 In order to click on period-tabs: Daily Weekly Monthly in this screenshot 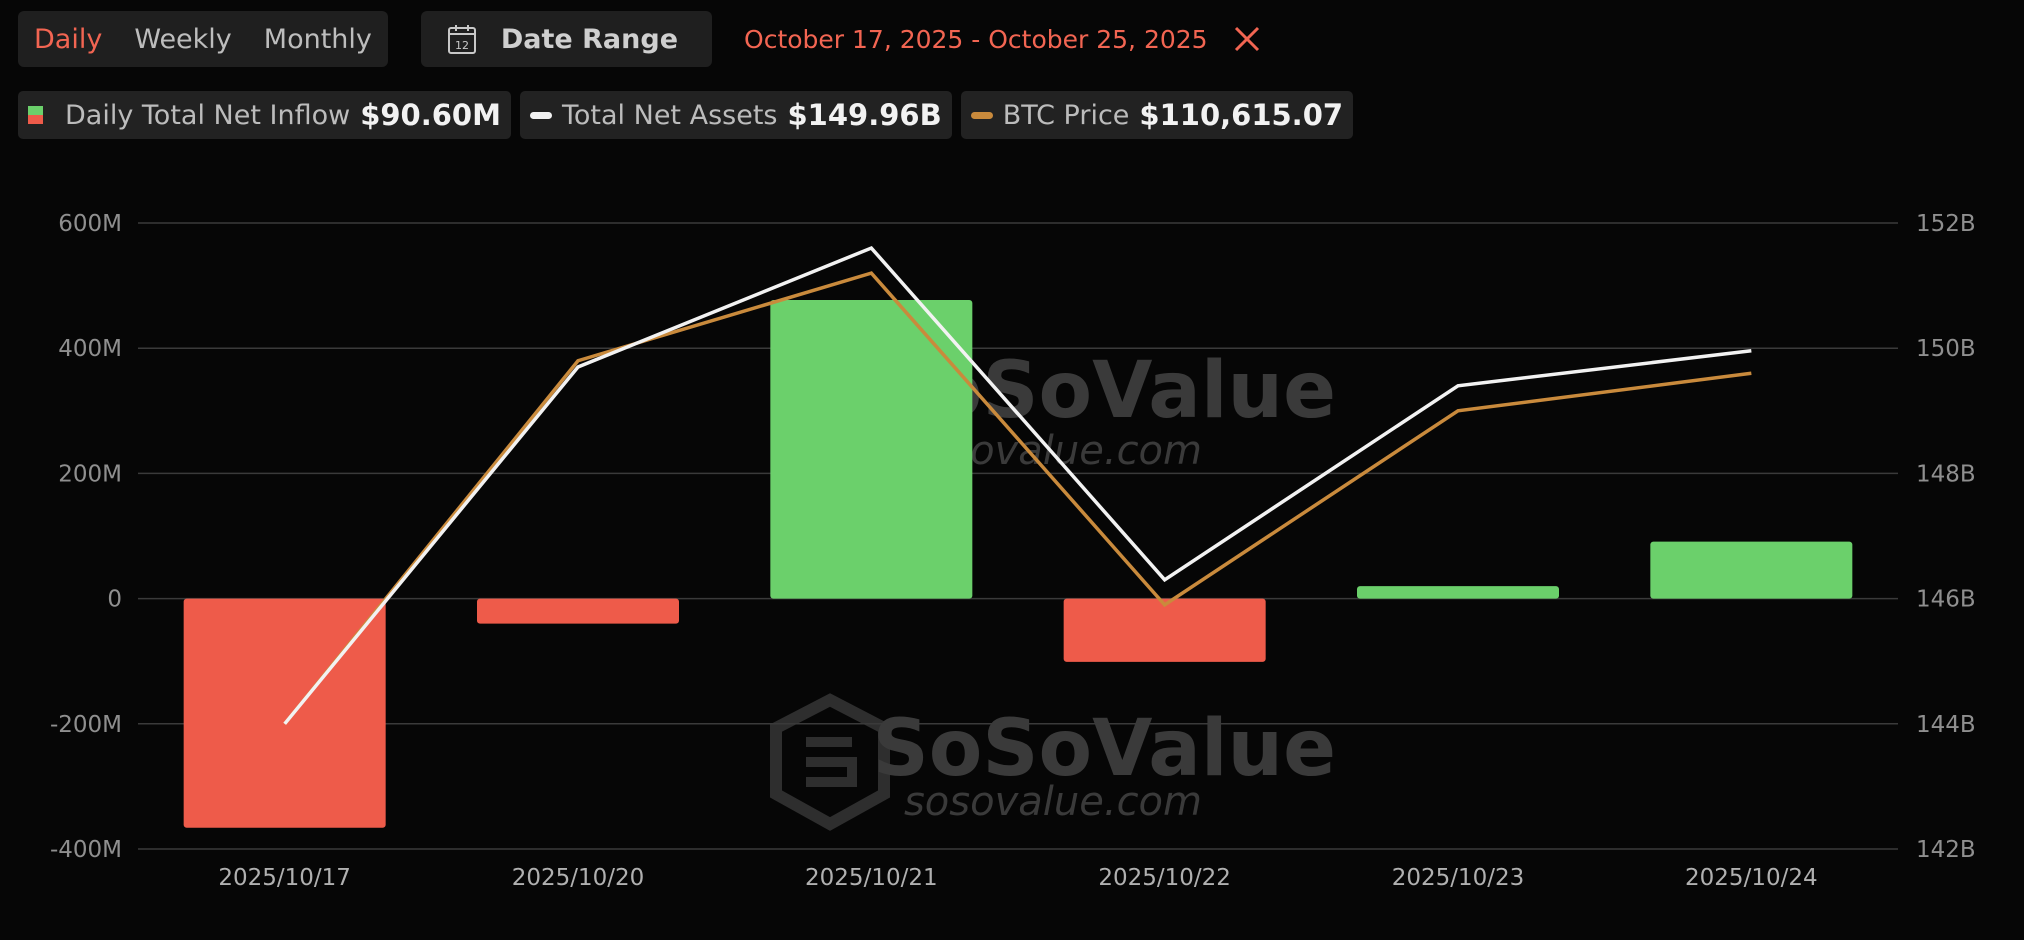, I will do `click(203, 39)`.